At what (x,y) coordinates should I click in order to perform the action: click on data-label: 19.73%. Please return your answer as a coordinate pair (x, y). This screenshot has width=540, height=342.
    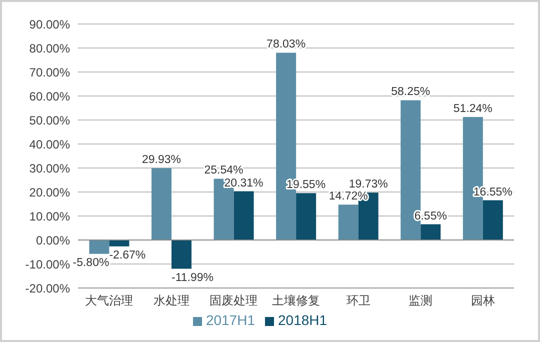
    Looking at the image, I should click on (368, 184).